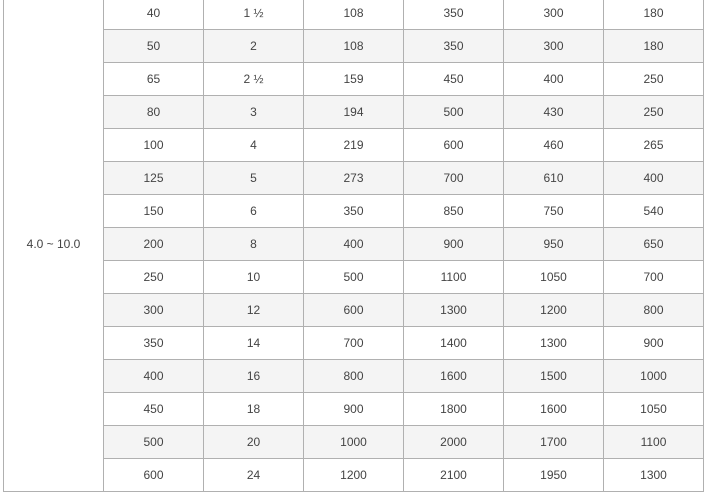 Image resolution: width=705 pixels, height=494 pixels. What do you see at coordinates (453, 343) in the screenshot?
I see `table-cell: 1400` at bounding box center [453, 343].